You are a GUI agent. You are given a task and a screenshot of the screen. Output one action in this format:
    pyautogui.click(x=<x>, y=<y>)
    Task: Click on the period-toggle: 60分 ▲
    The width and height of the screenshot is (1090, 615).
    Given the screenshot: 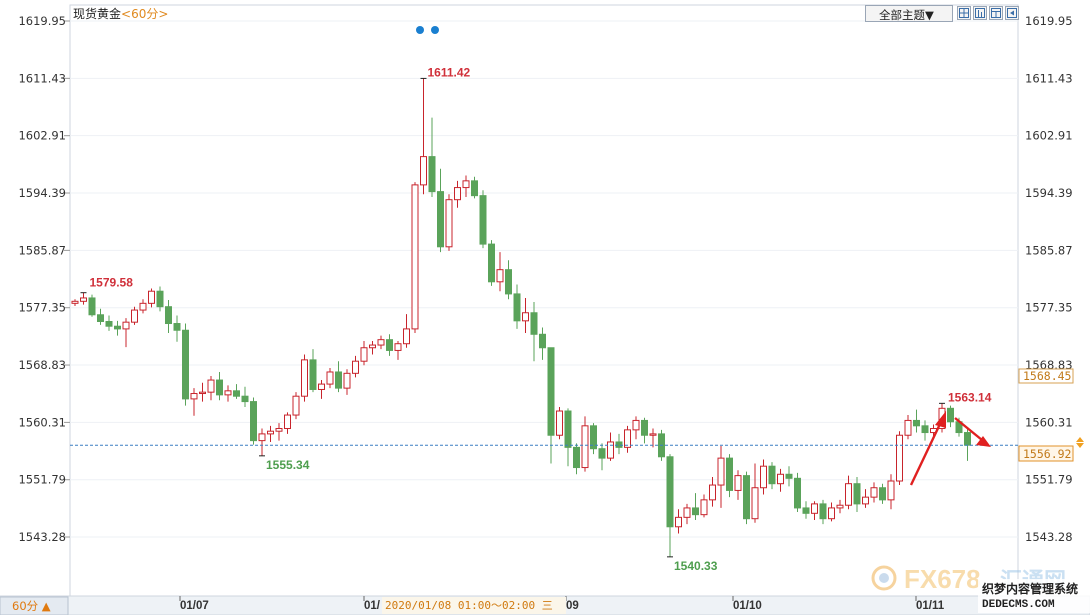 What is the action you would take?
    pyautogui.click(x=31, y=606)
    